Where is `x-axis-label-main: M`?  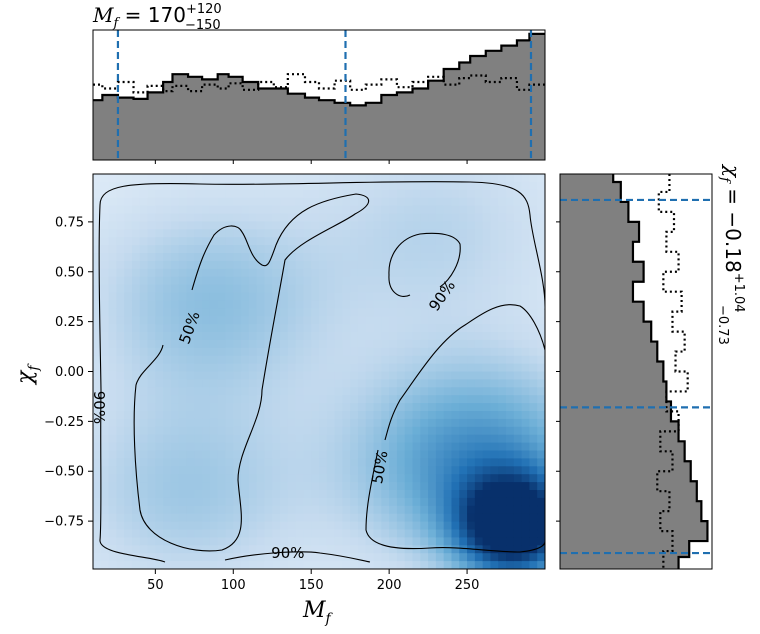
x-axis-label-main: M is located at coordinates (314, 610).